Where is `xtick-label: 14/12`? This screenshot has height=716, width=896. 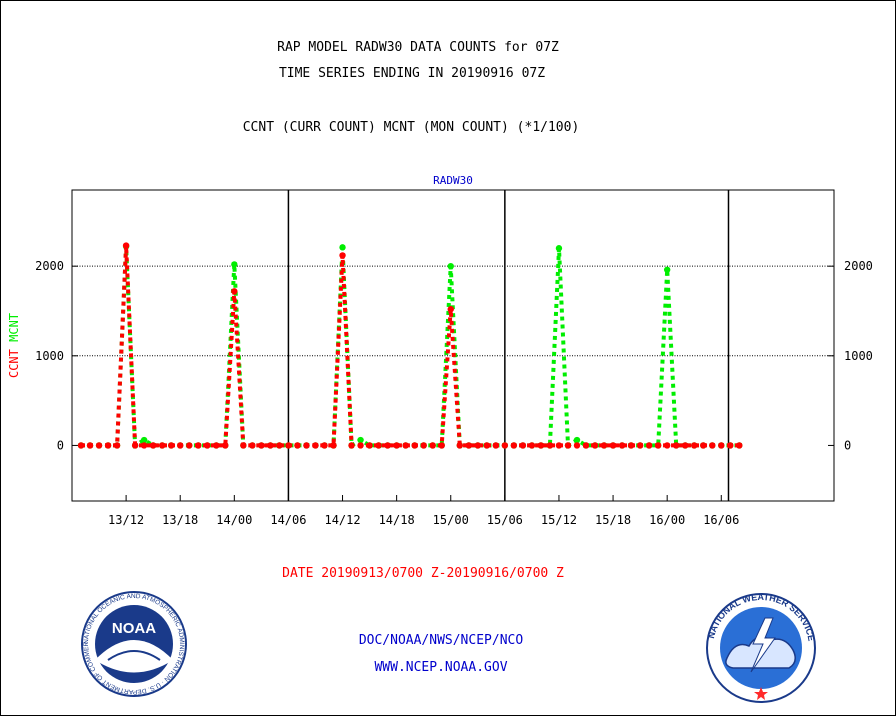
xtick-label: 14/12 is located at coordinates (342, 520).